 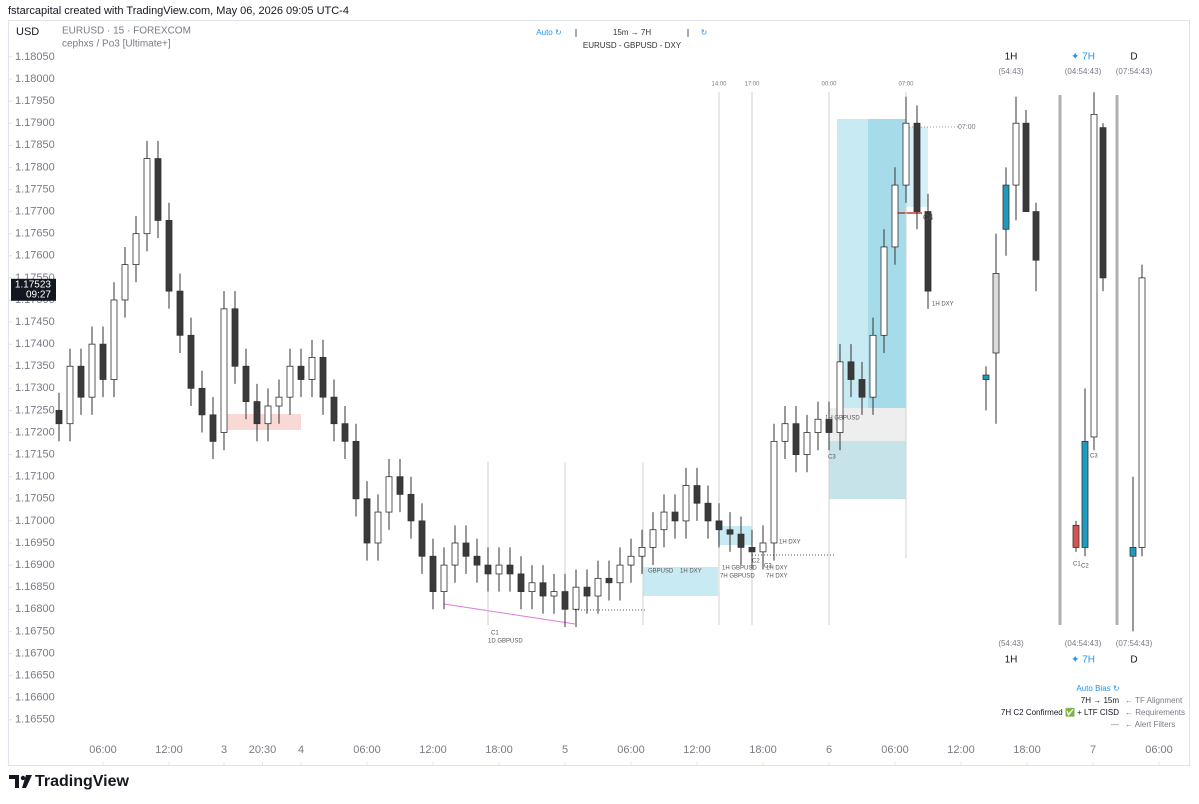 What do you see at coordinates (906, 85) in the screenshot?
I see `session-label: 07:00` at bounding box center [906, 85].